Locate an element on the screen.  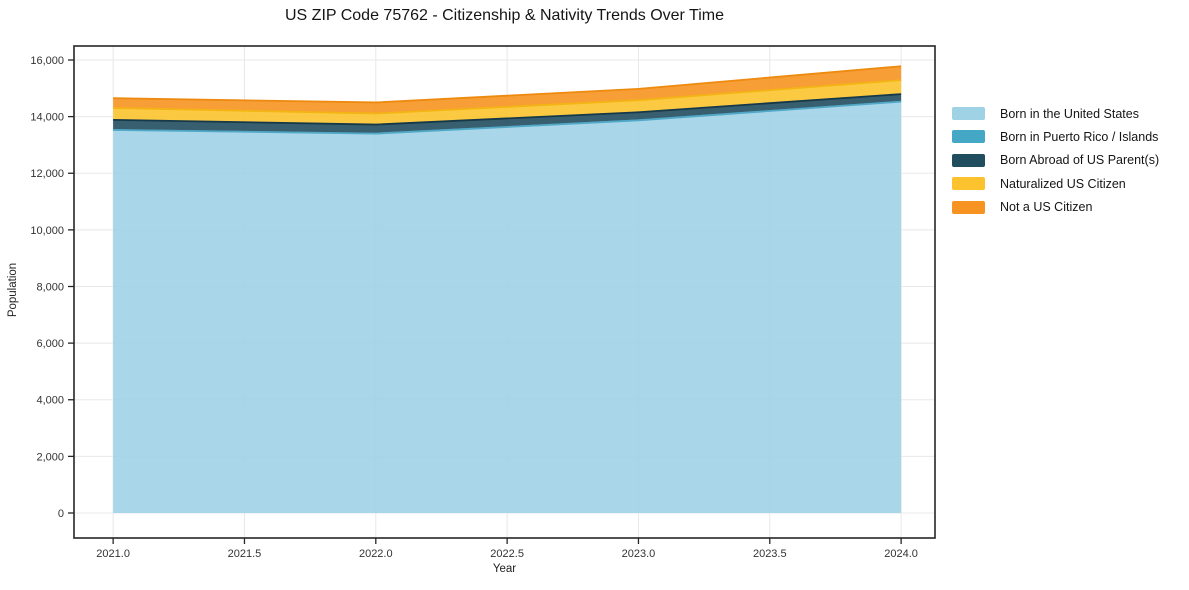
x-axis-label: Year is located at coordinates (504, 569).